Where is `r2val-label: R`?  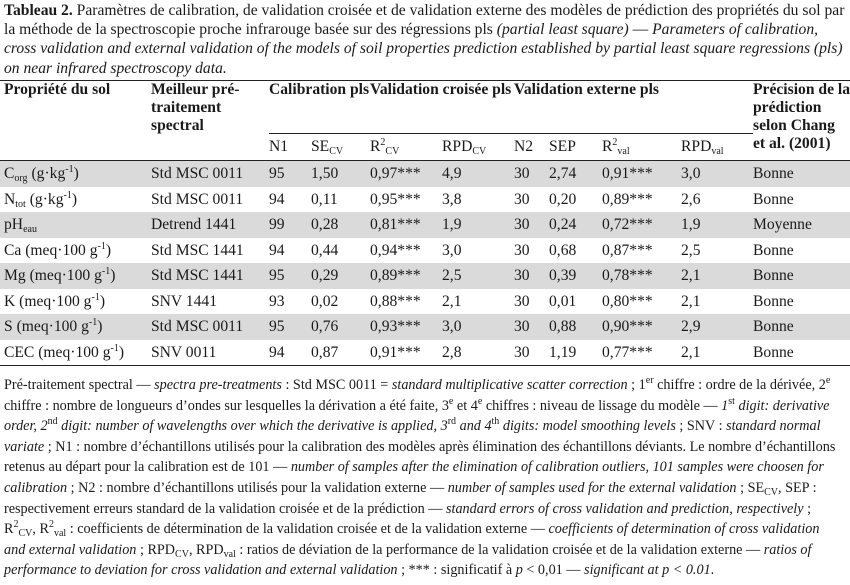
r2val-label: R is located at coordinates (607, 146).